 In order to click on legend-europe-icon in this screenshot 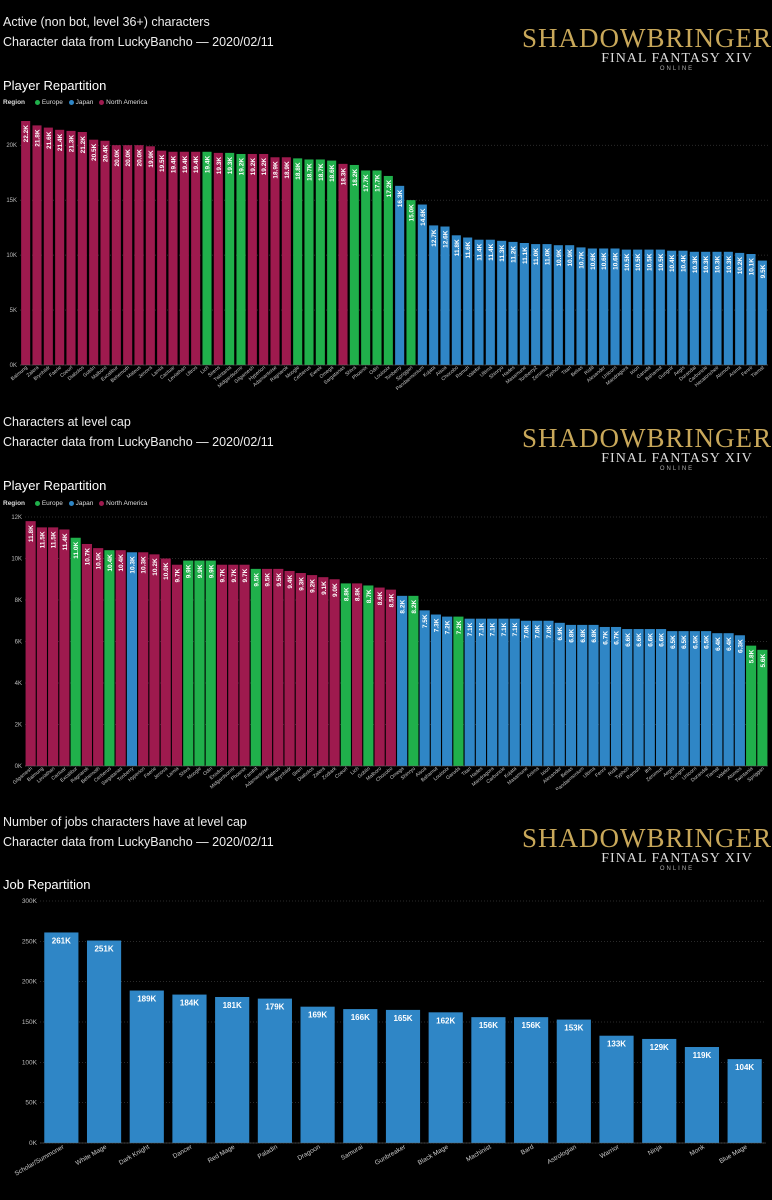, I will do `click(37, 102)`.